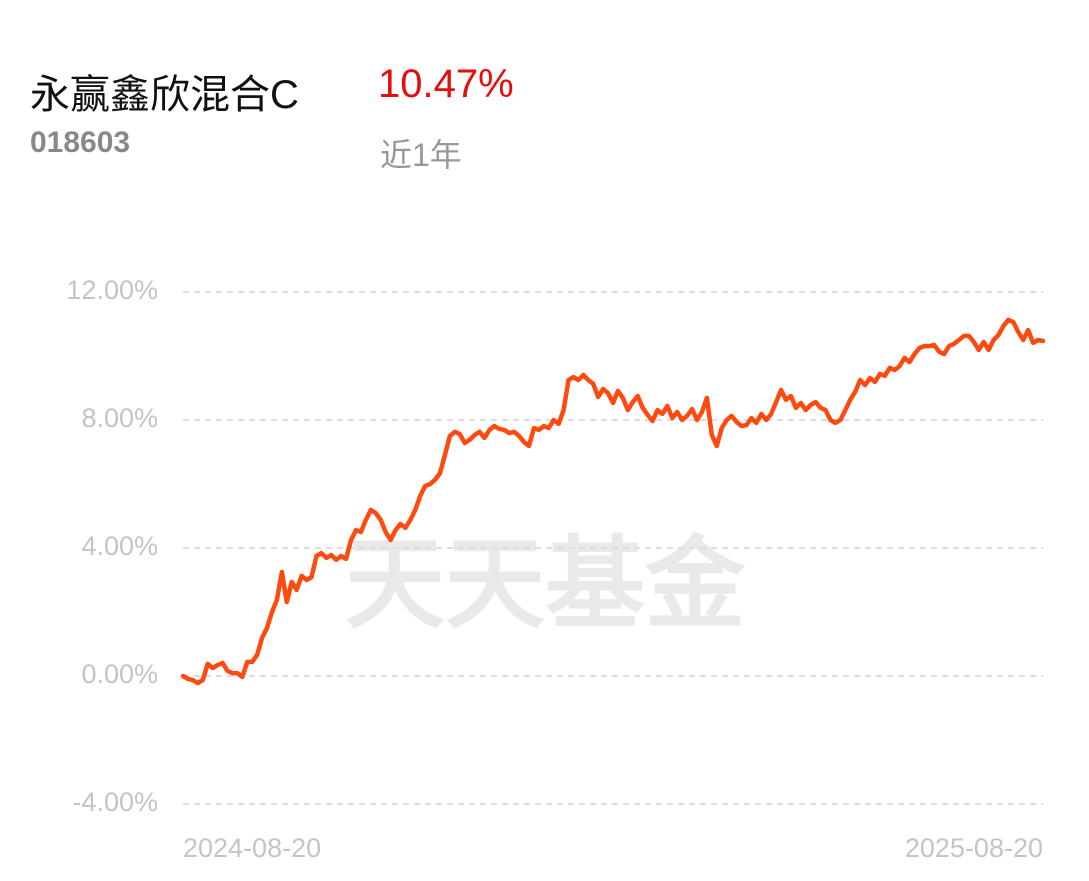 The width and height of the screenshot is (1089, 881). I want to click on y-tick-label: 8.00%, so click(119, 418).